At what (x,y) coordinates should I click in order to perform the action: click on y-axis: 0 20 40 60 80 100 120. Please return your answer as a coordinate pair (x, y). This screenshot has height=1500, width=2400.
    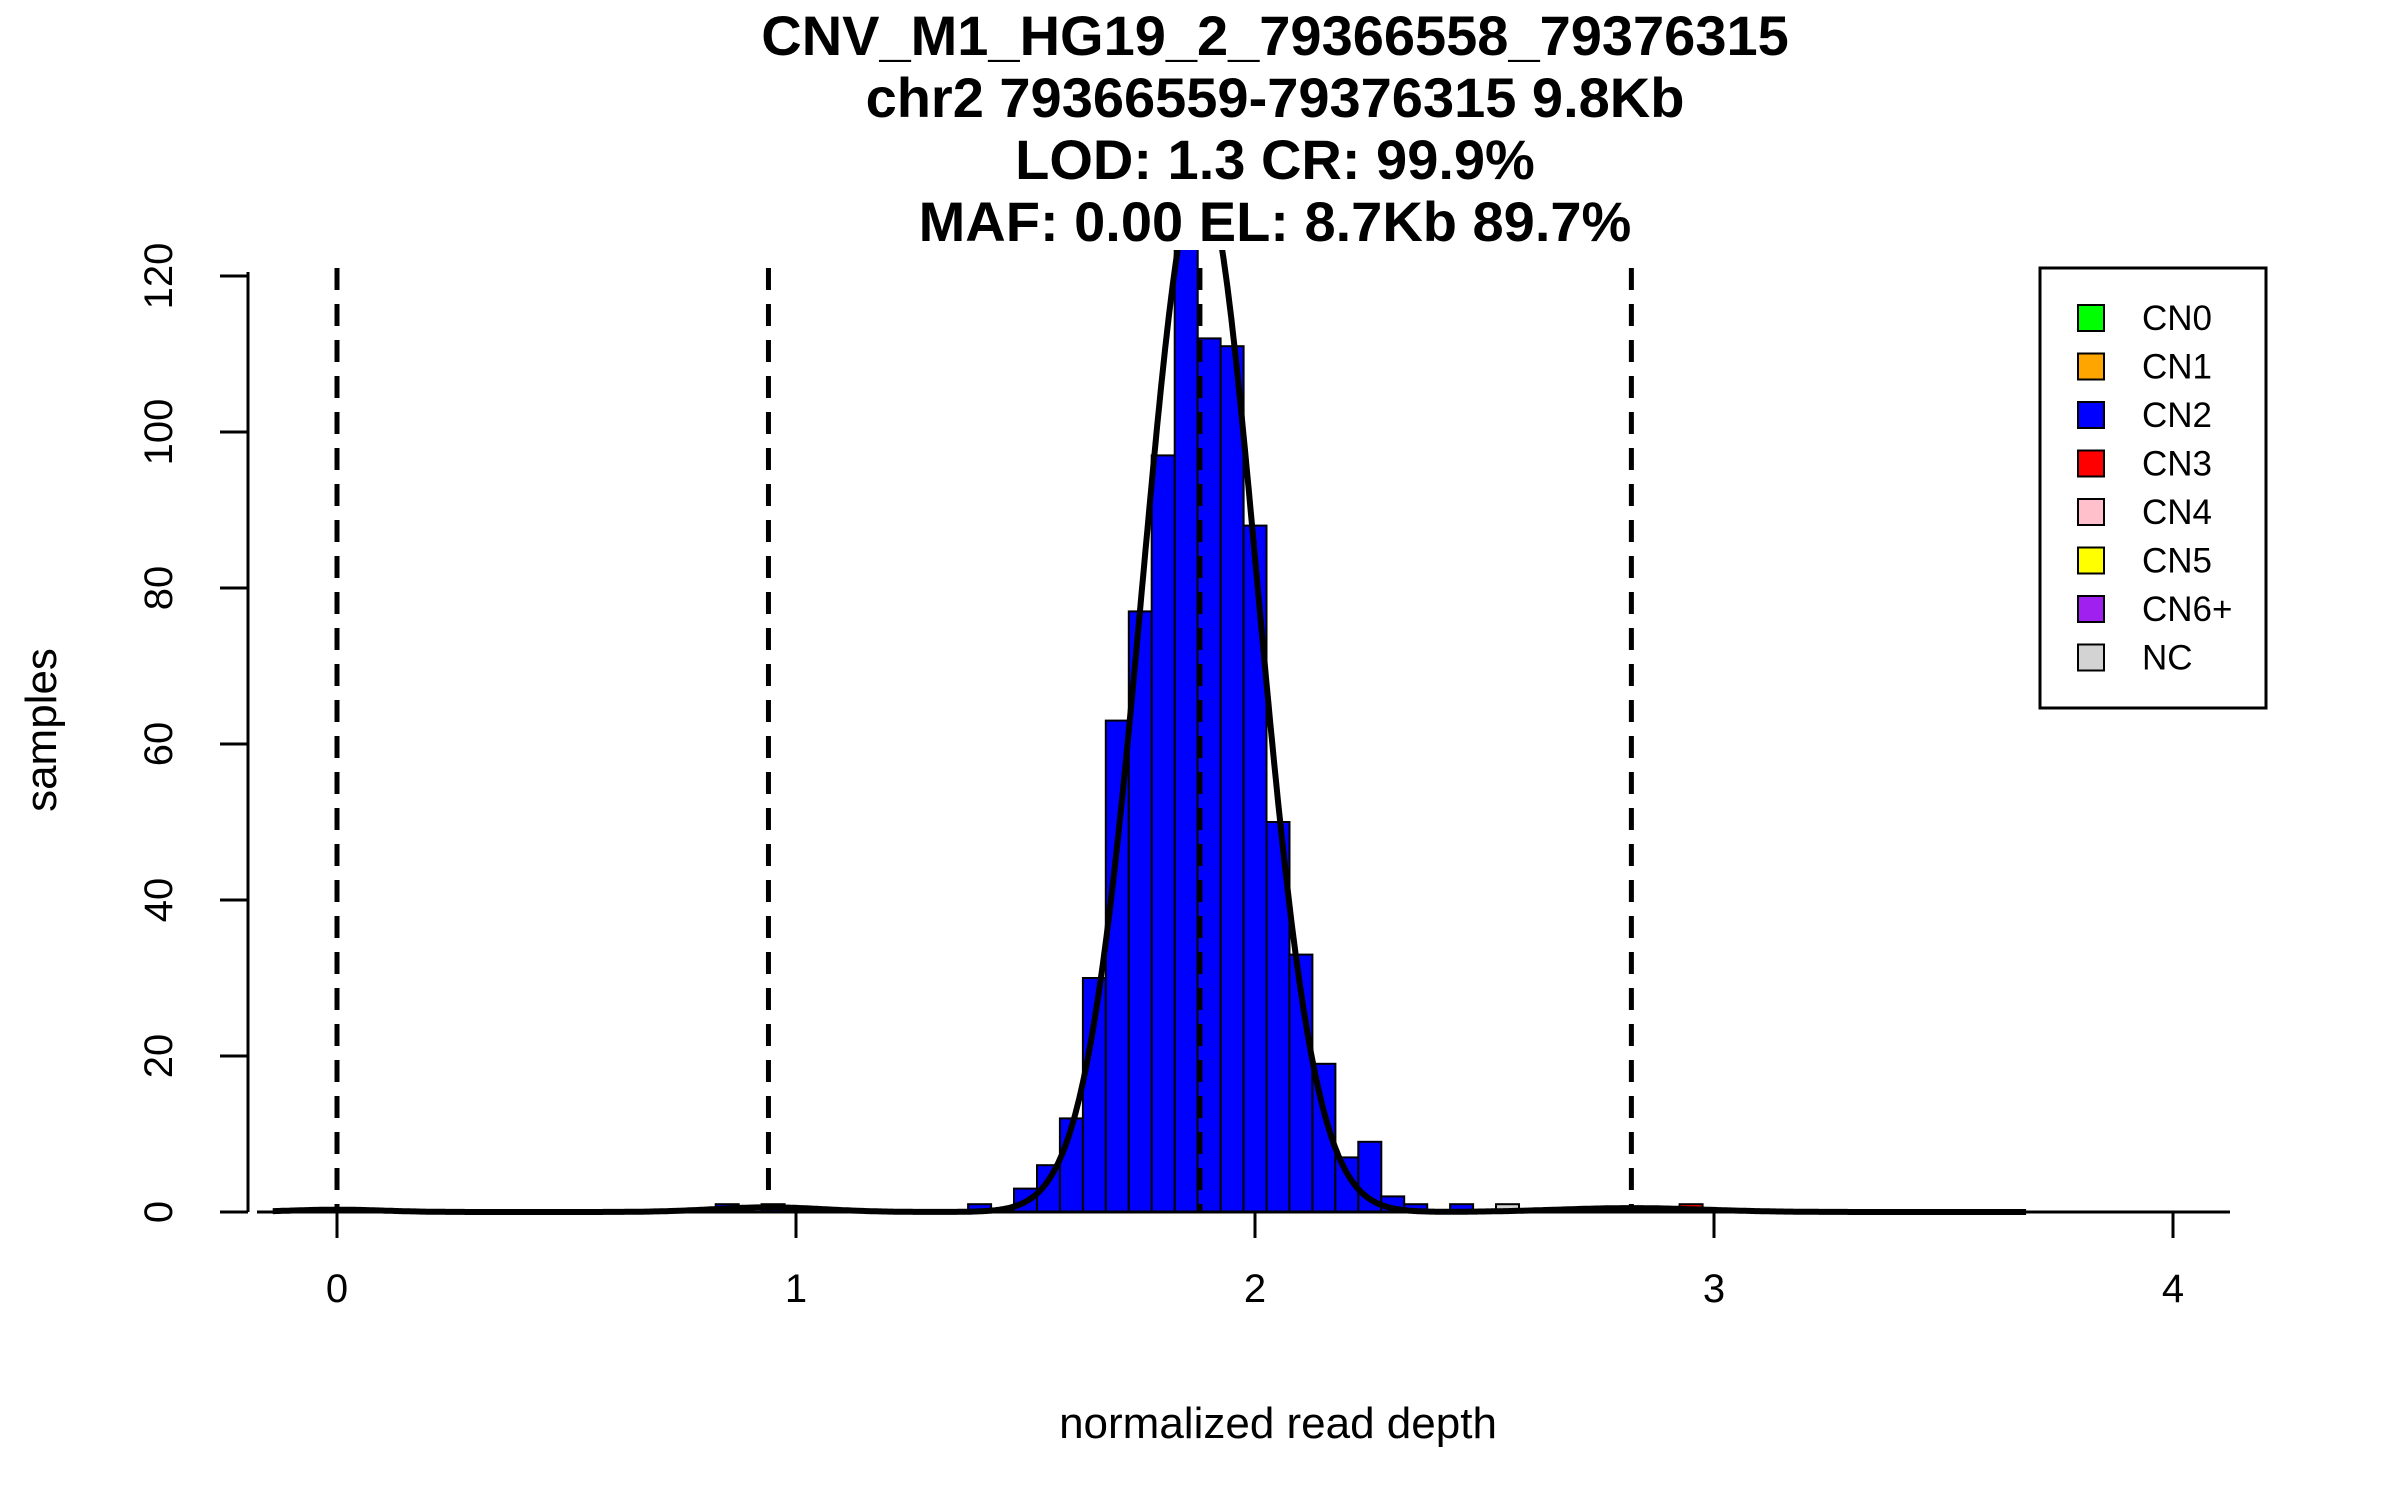
    Looking at the image, I should click on (193, 733).